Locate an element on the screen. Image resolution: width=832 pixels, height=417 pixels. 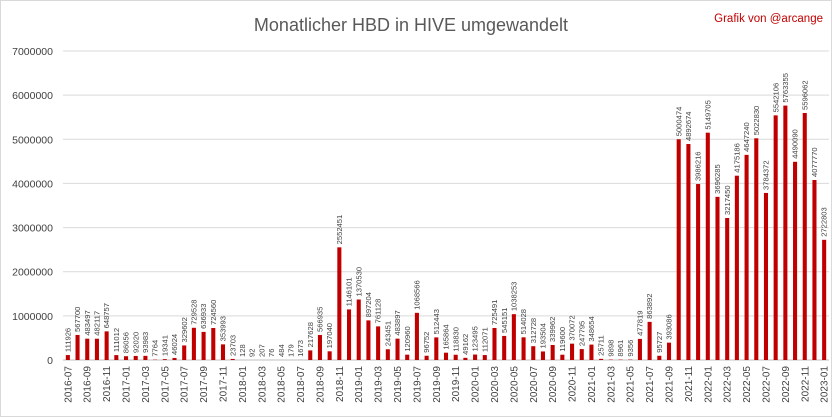
data-label: 76 is located at coordinates (271, 353).